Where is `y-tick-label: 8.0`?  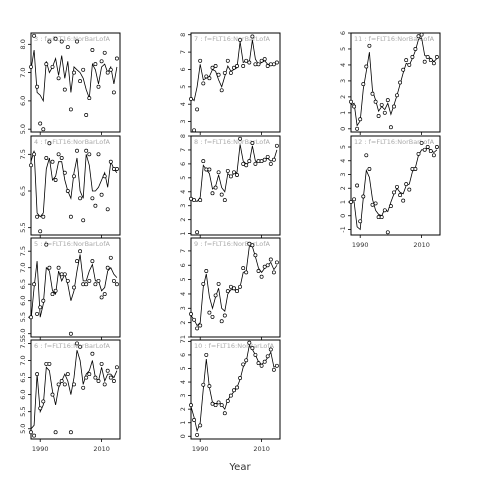 y-tick-label: 8.0 is located at coordinates (23, 44).